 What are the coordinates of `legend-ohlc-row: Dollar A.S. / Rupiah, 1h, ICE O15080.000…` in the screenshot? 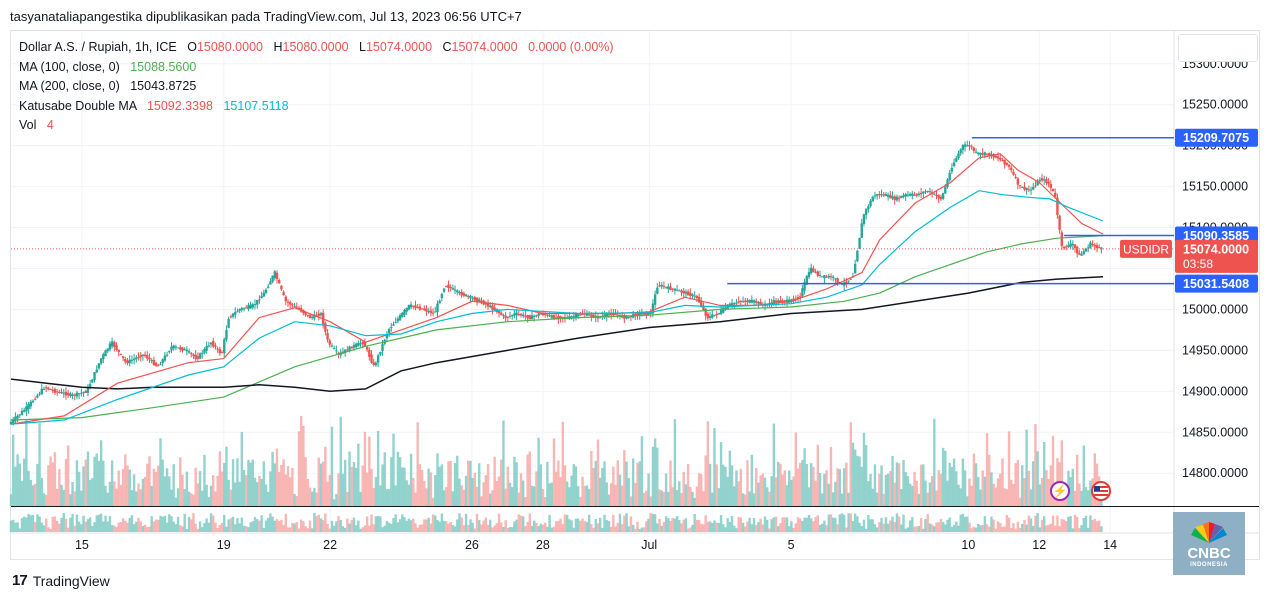 It's located at (316, 48).